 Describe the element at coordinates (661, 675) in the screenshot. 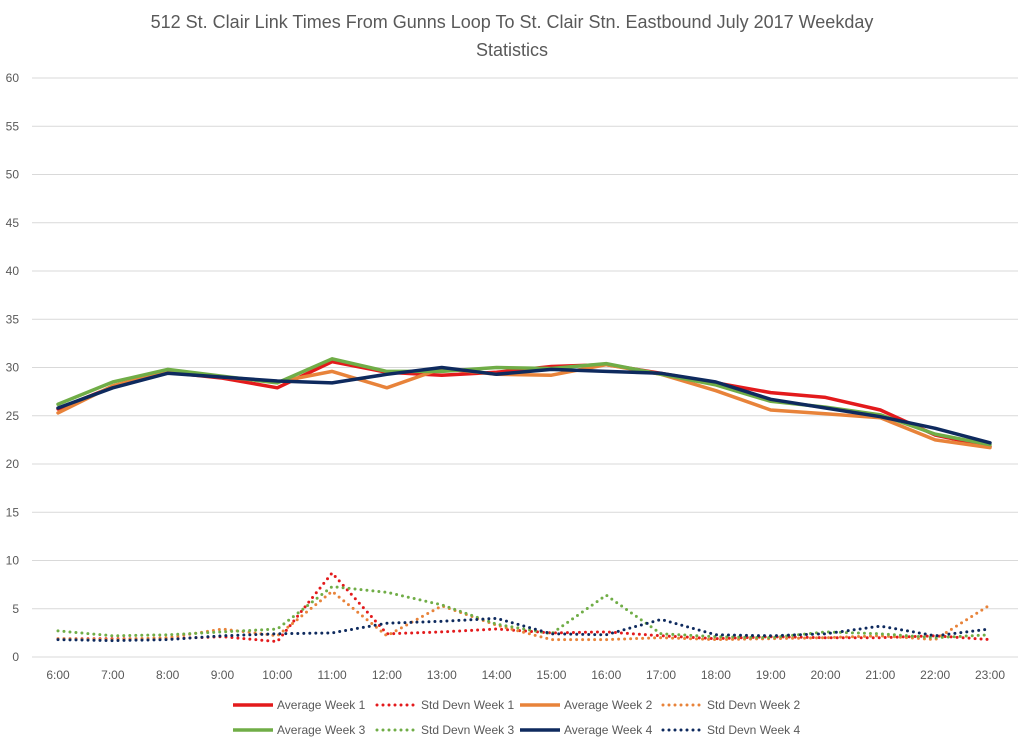

I see `x-tick-label: 17:00` at that location.